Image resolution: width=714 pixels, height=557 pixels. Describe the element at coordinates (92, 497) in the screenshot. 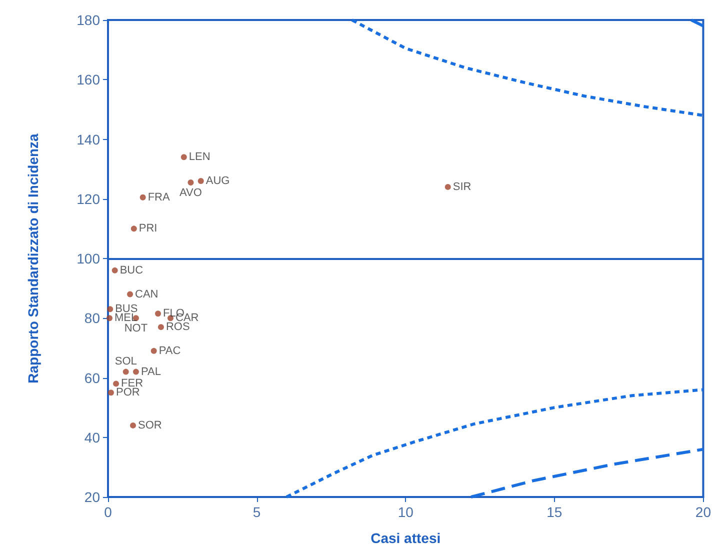

I see `y-tick-label: 20` at that location.